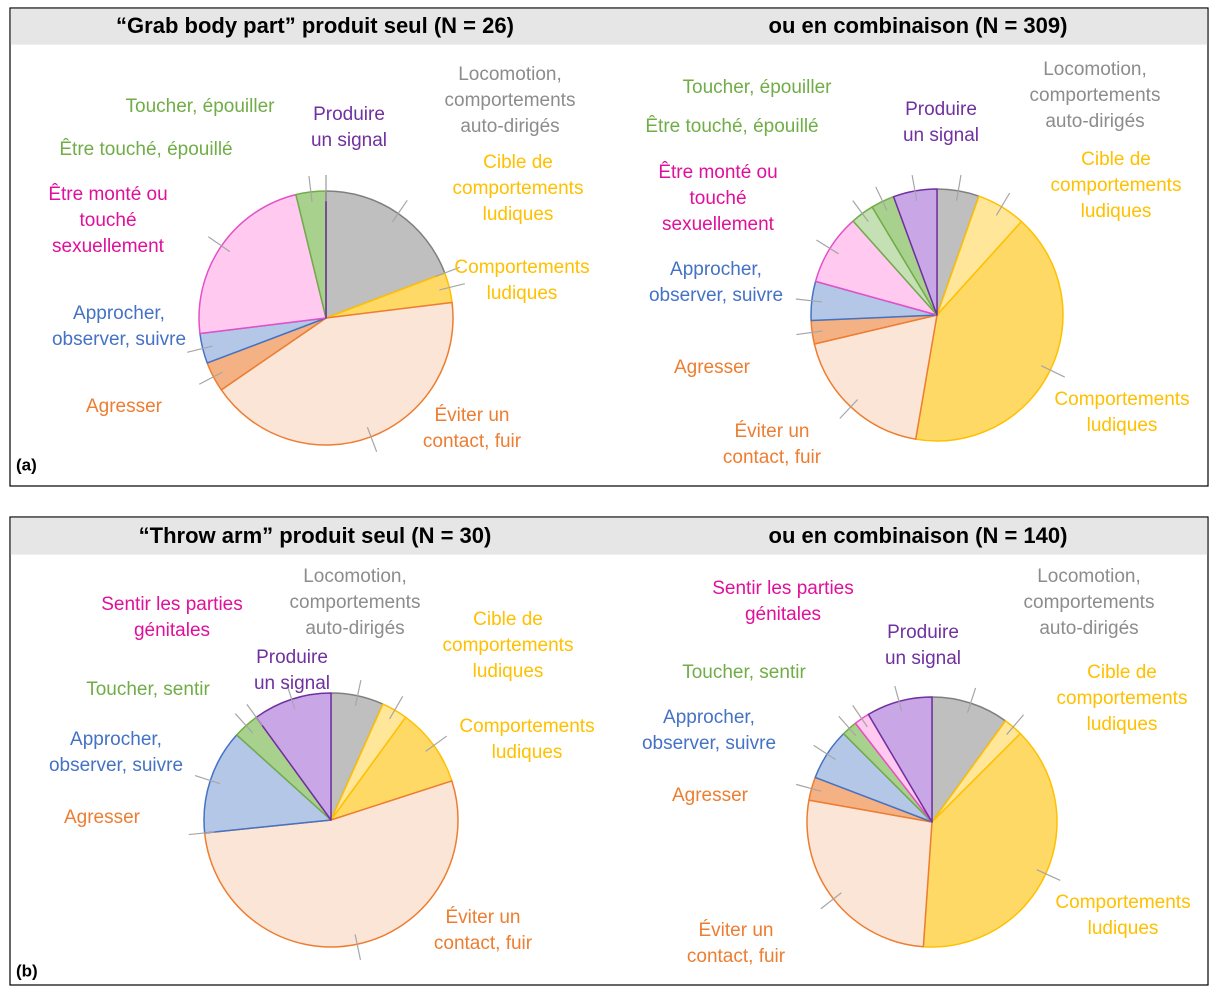  I want to click on chart-title: “Grab body part” produit seul (N = 26), so click(315, 25).